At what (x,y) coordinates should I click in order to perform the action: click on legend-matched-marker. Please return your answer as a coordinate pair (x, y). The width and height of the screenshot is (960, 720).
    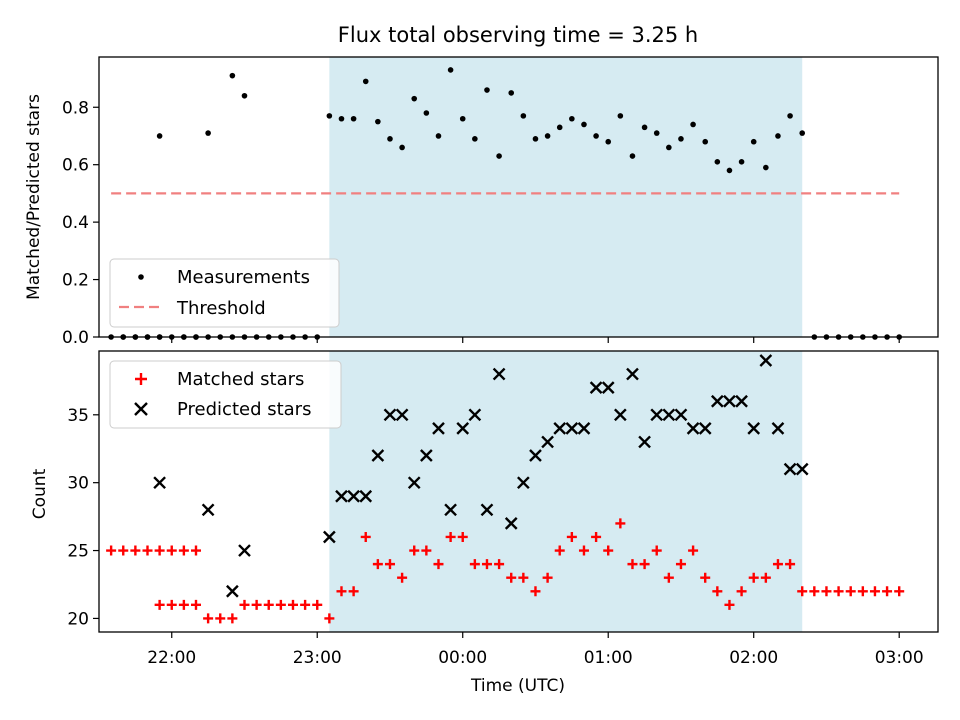
    Looking at the image, I should click on (141, 379).